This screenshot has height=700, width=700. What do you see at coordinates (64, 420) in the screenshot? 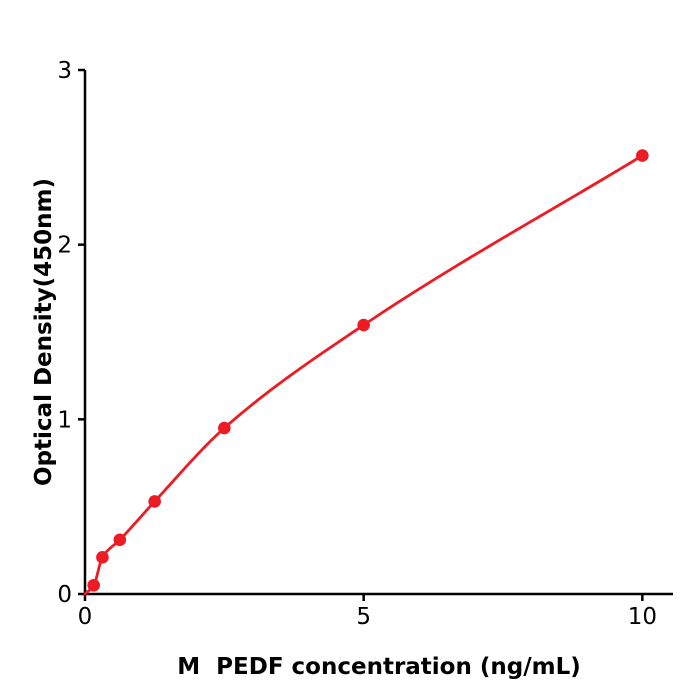
I see `y-tick-label: 1` at bounding box center [64, 420].